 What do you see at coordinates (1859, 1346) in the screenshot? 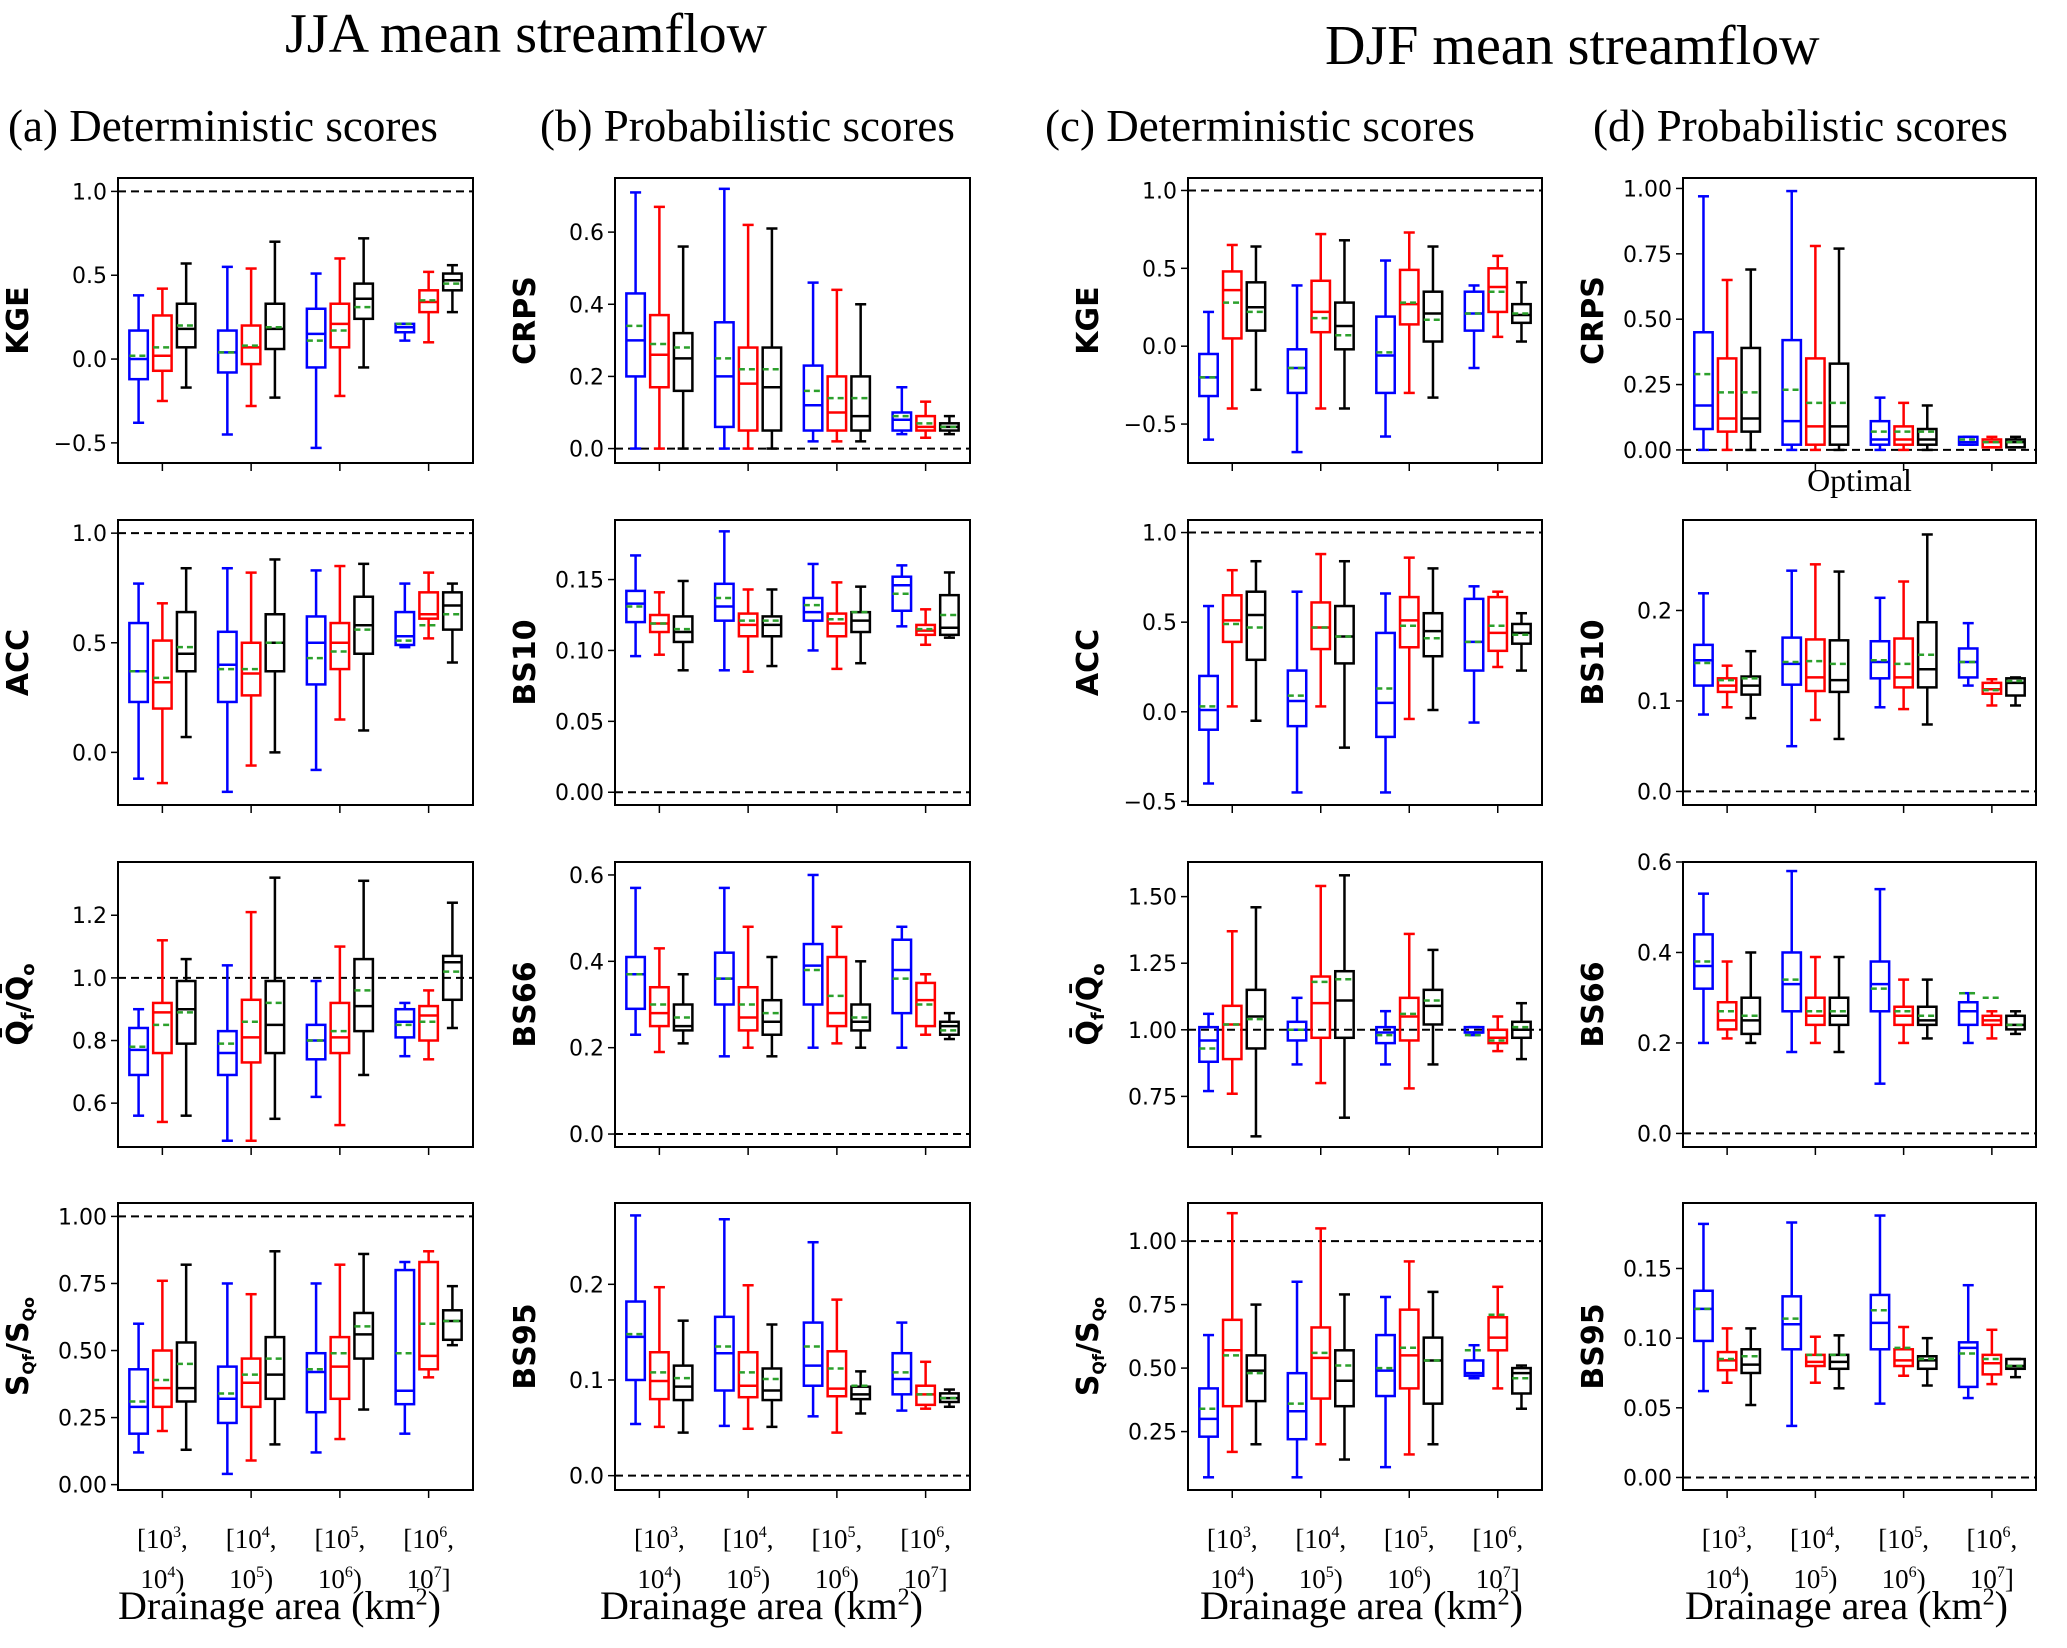
I see `d-bs95-frame` at bounding box center [1859, 1346].